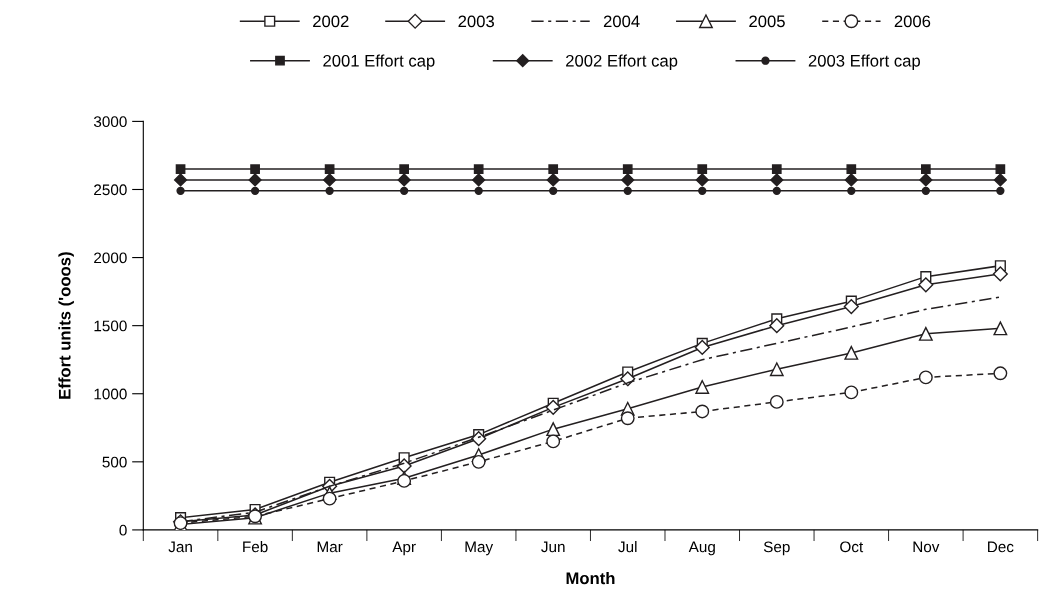 The height and width of the screenshot is (607, 1046). What do you see at coordinates (180, 547) in the screenshot?
I see `x-tick-label: Jan` at bounding box center [180, 547].